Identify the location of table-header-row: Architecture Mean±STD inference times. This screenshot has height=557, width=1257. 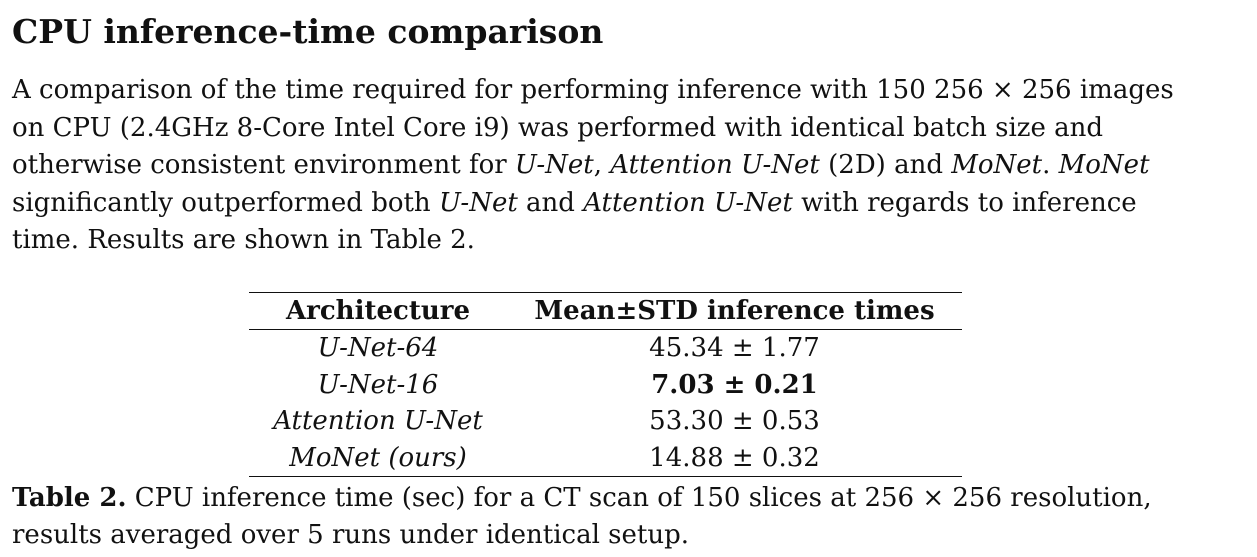
(605, 311).